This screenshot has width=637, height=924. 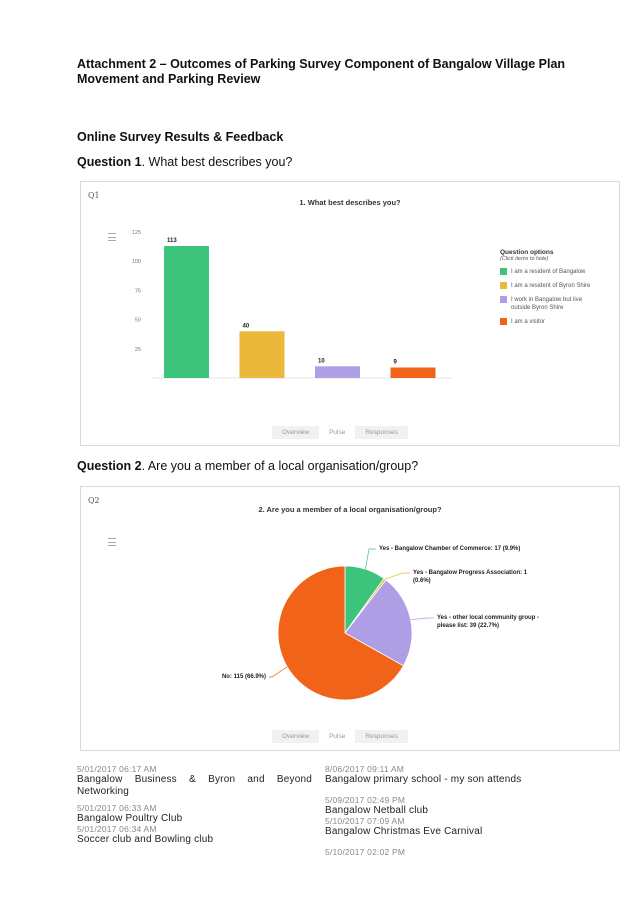 I want to click on response-date: 5/10/2017 02:02 PM, so click(x=365, y=852).